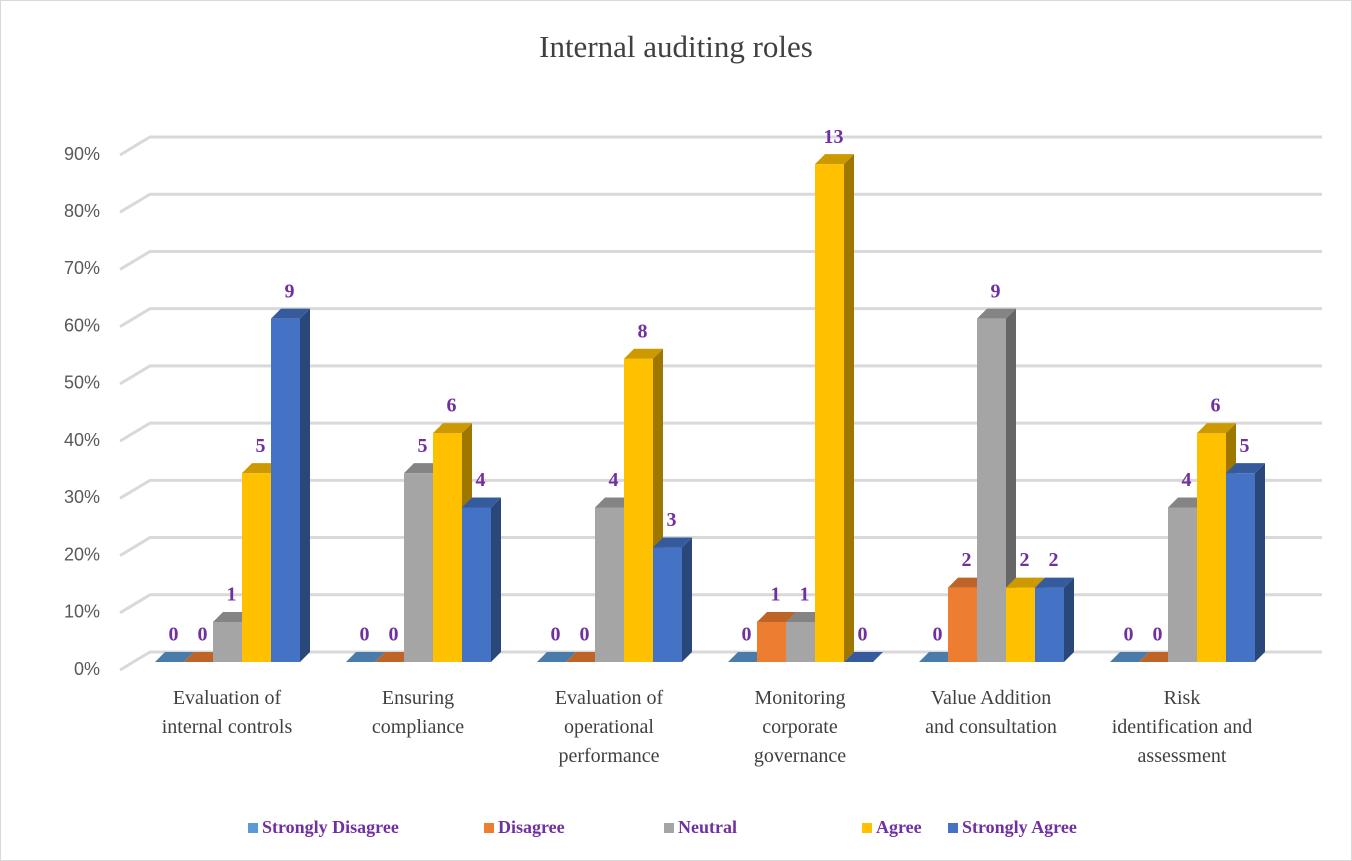 This screenshot has width=1352, height=861. What do you see at coordinates (82, 325) in the screenshot?
I see `y-tick-label: 60%` at bounding box center [82, 325].